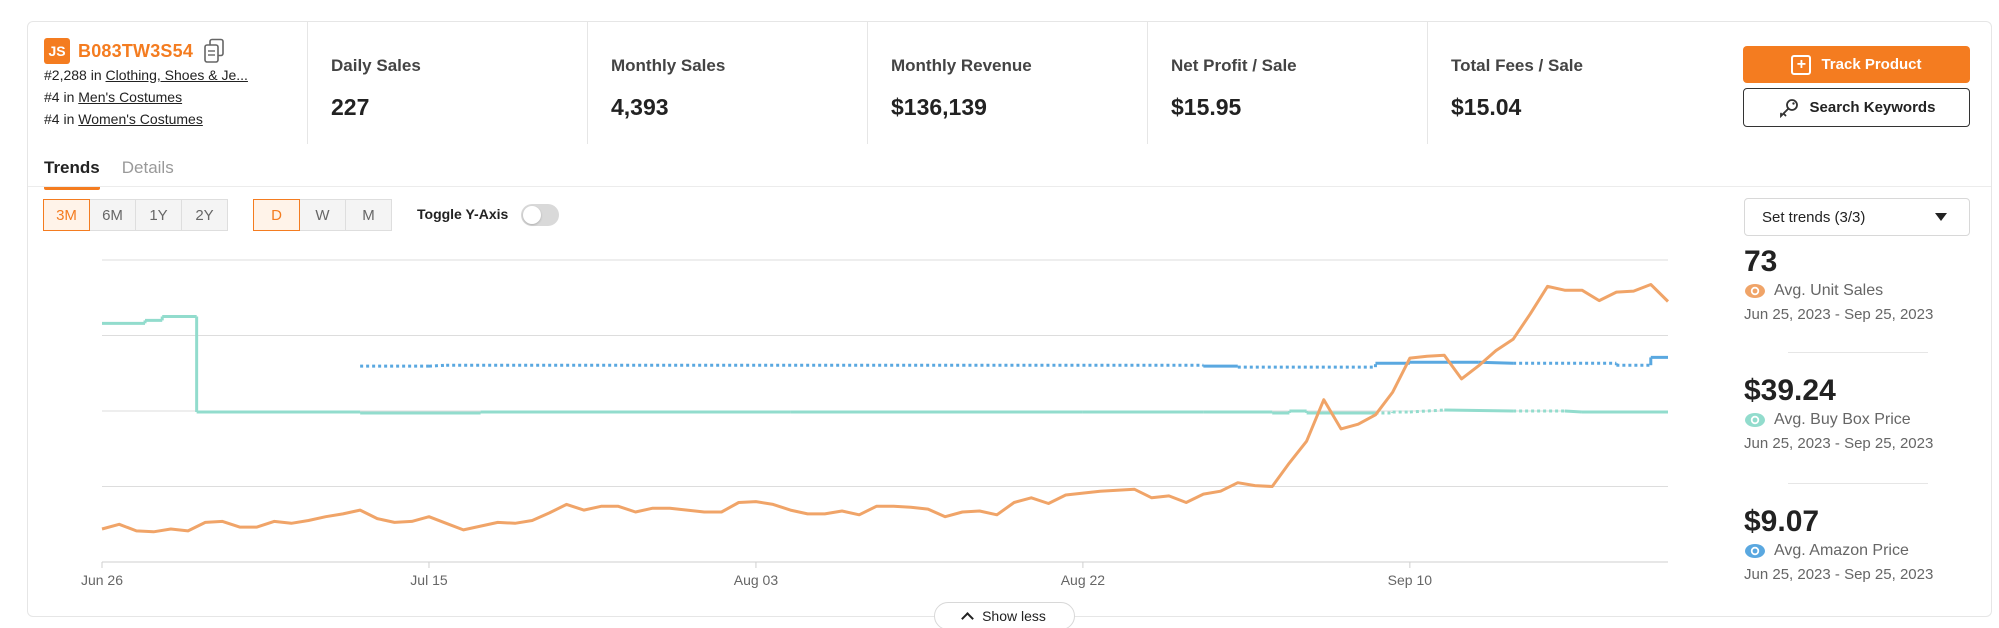 The height and width of the screenshot is (628, 1999). I want to click on stat-label: Monthly Sales, so click(668, 65).